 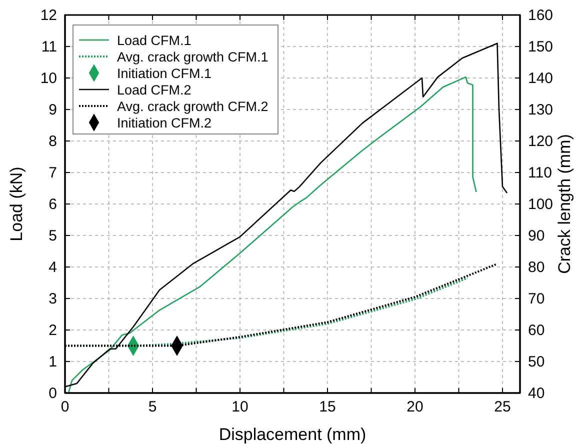 I want to click on y2-tick-label: 120, so click(x=541, y=141).